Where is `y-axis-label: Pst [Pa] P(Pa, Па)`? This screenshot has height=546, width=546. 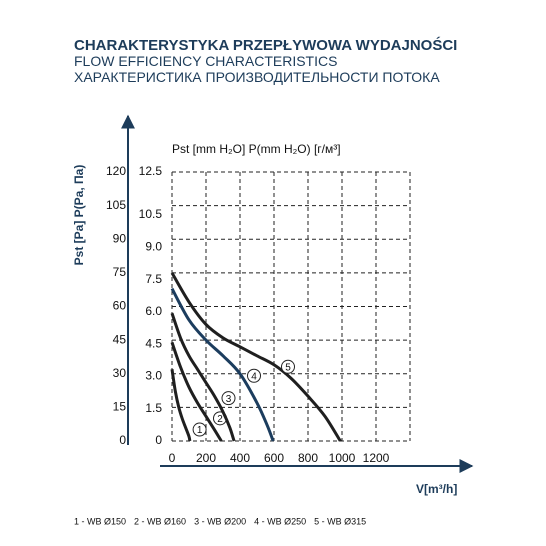 y-axis-label: Pst [Pa] P(Pa, Па) is located at coordinates (79, 215).